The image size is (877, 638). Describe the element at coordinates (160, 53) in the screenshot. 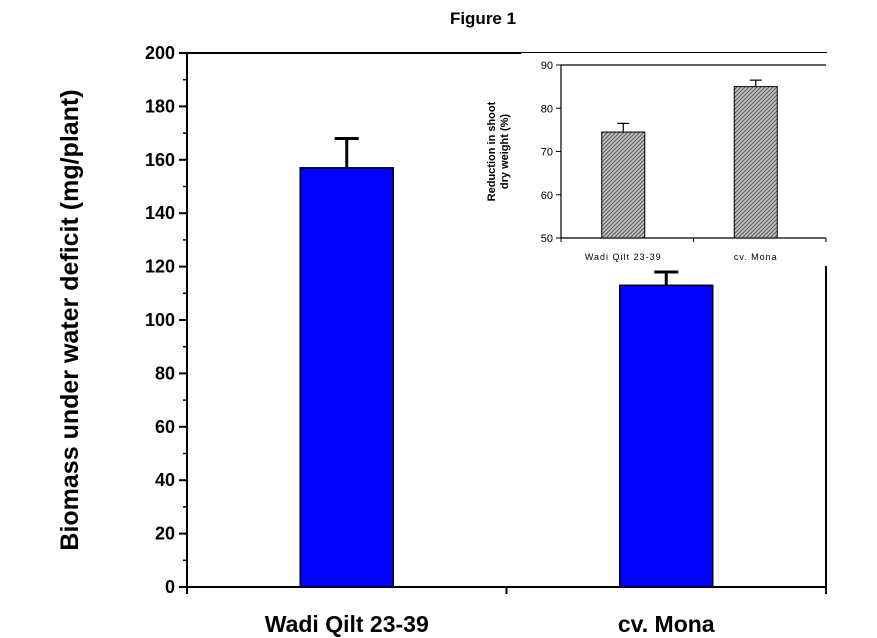

I see `main-y-tick-label: 200` at that location.